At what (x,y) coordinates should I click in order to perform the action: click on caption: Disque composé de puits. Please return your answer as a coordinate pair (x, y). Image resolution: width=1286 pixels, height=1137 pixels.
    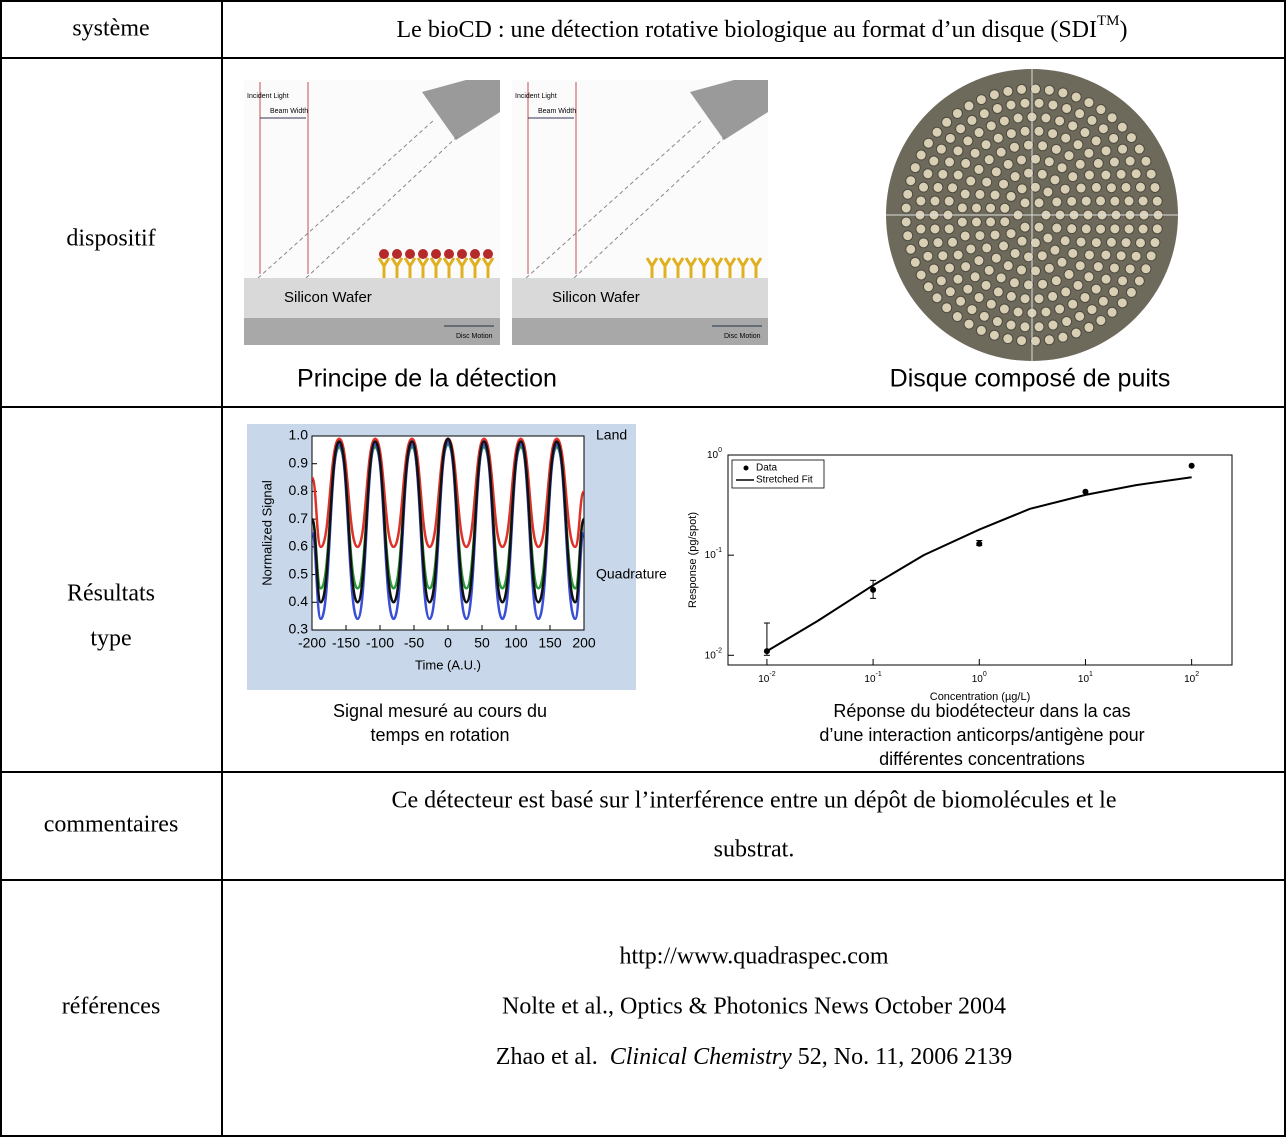
    Looking at the image, I should click on (1030, 379).